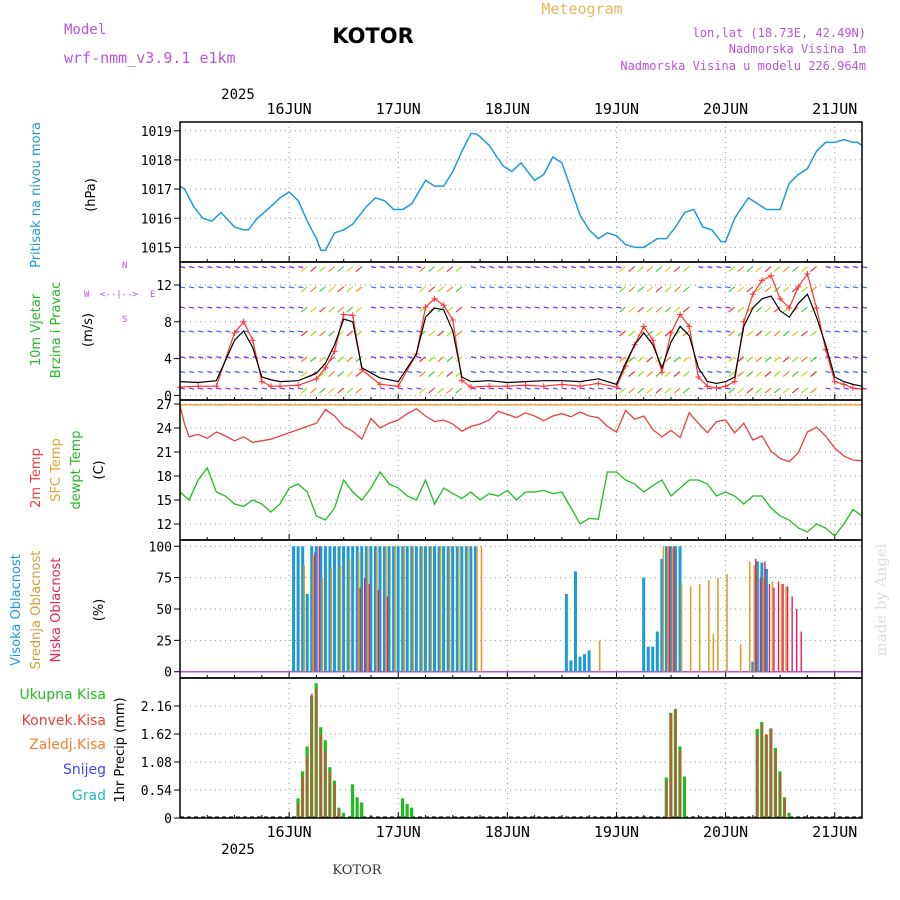  Describe the element at coordinates (168, 360) in the screenshot. I see `ytick-label: 4` at that location.